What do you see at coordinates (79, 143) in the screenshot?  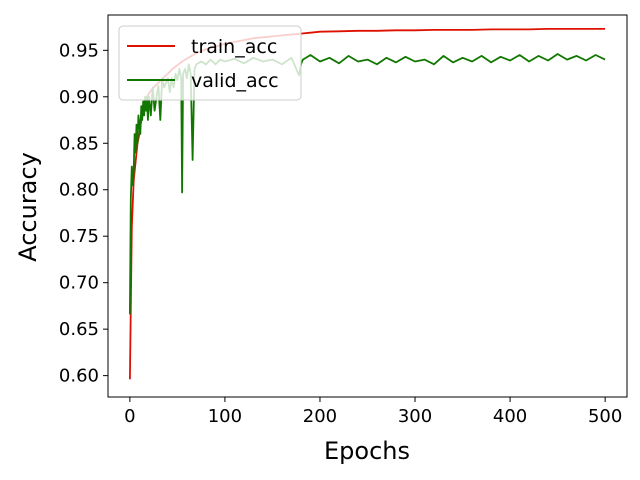 I see `y-tick-label: 0.85` at bounding box center [79, 143].